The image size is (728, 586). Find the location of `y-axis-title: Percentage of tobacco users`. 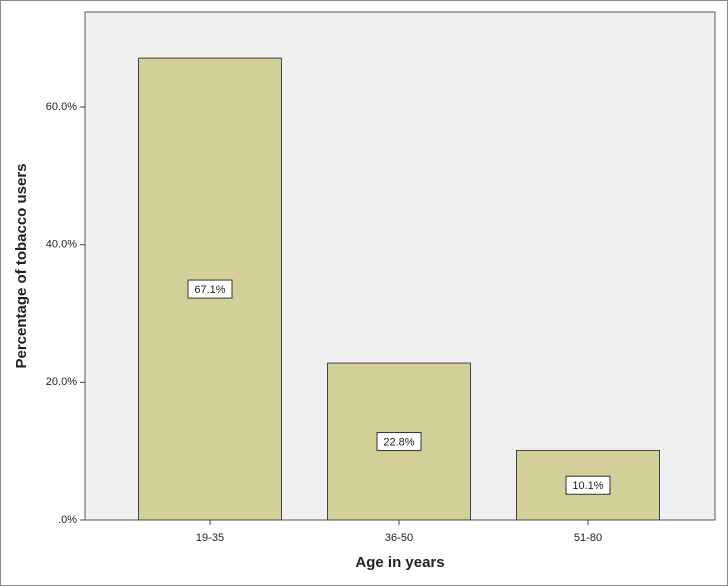

y-axis-title: Percentage of tobacco users is located at coordinates (21, 265).